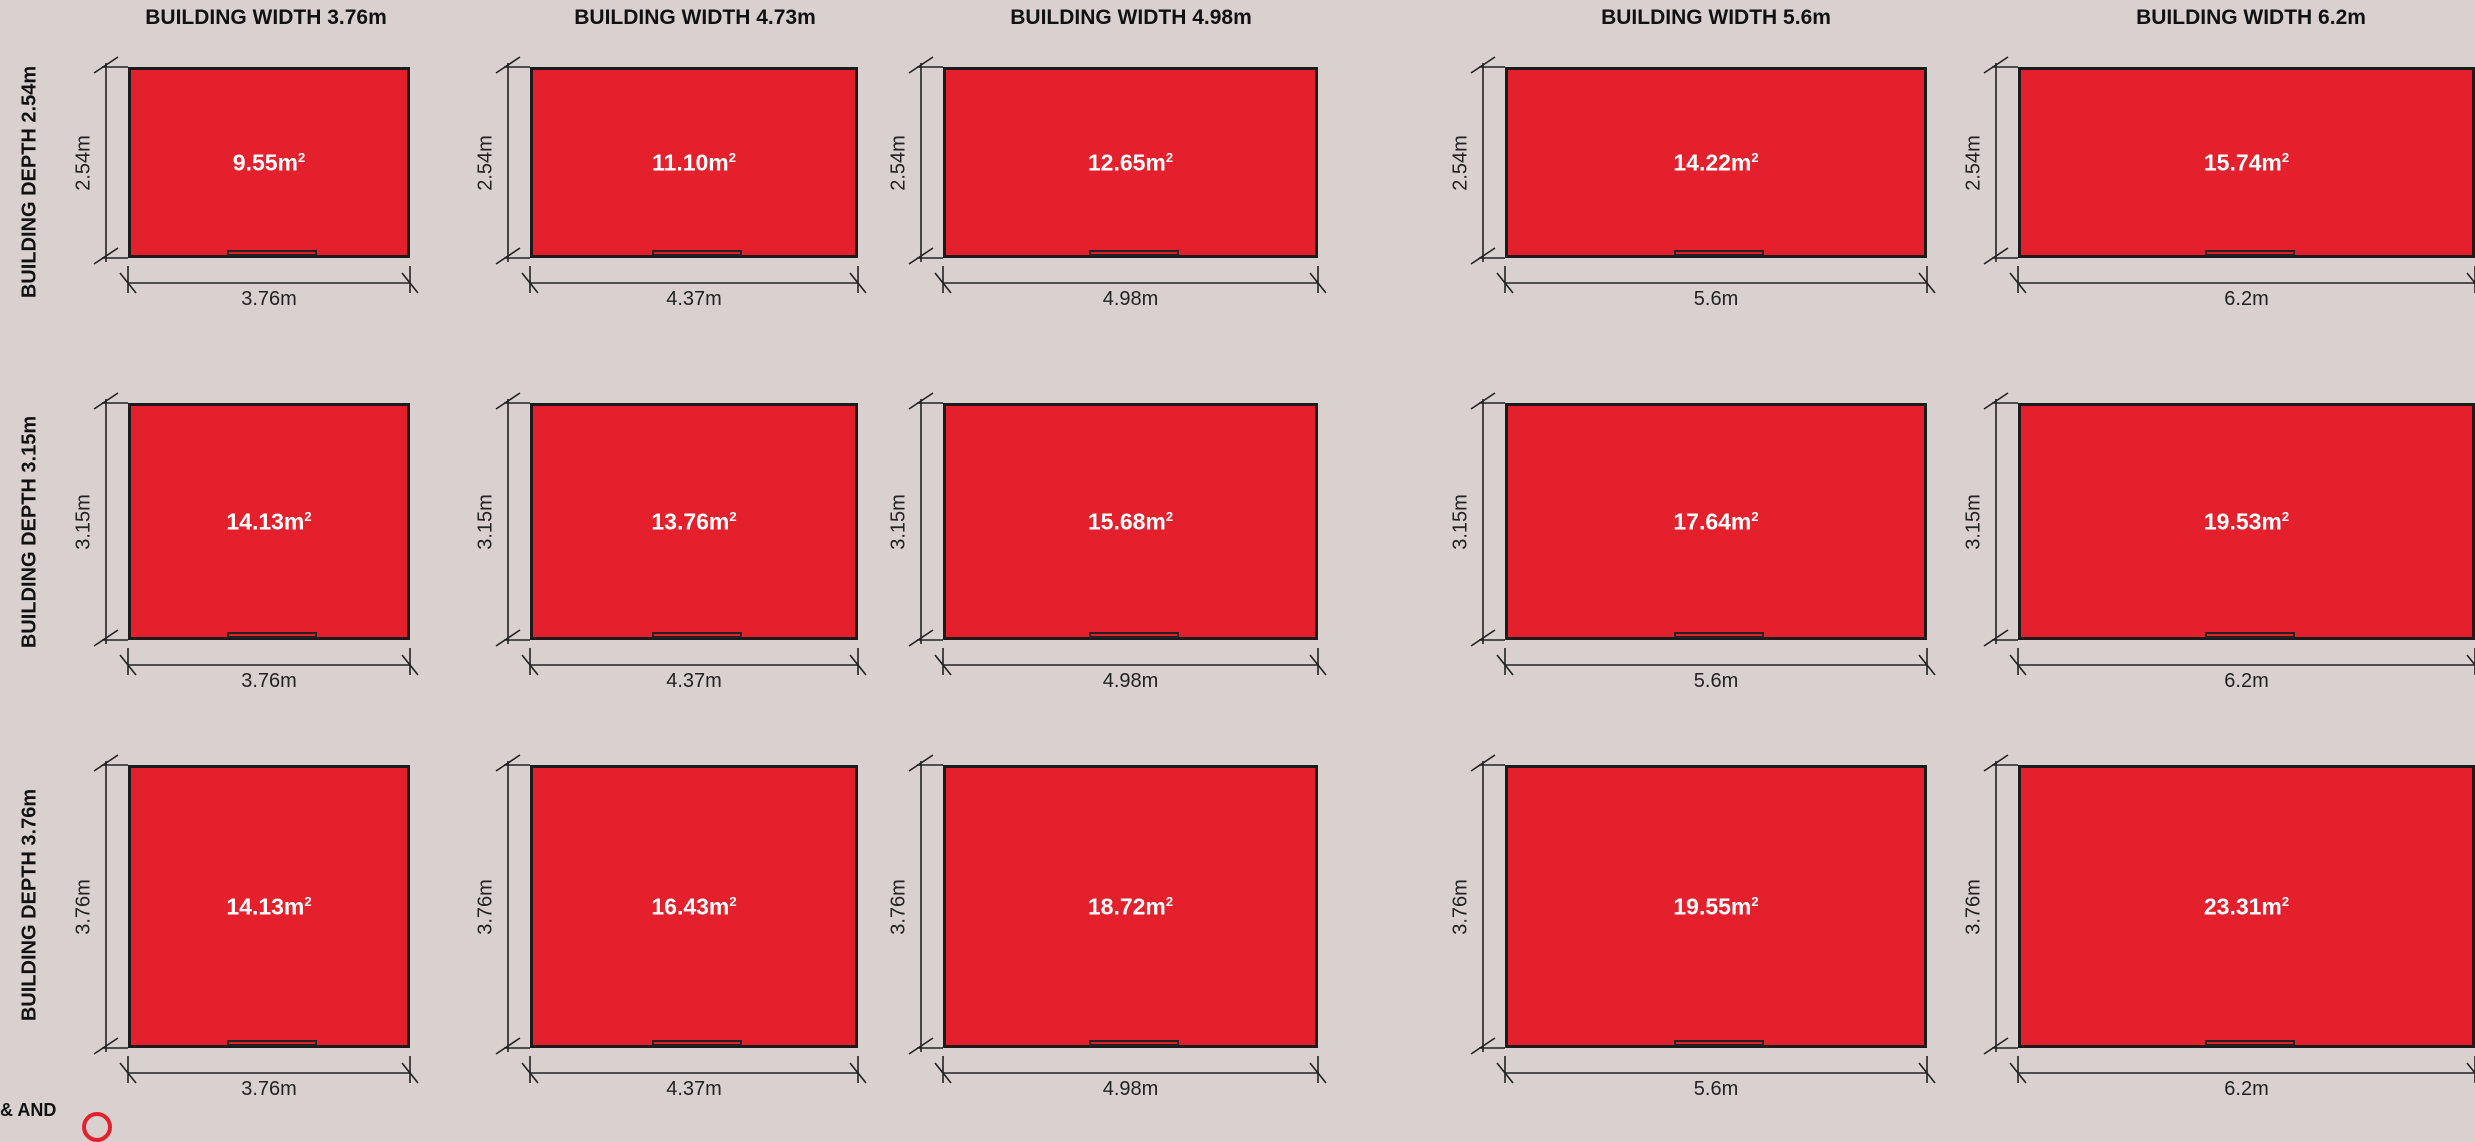  What do you see at coordinates (690, 521) in the screenshot?
I see `area-value: 13.76m` at bounding box center [690, 521].